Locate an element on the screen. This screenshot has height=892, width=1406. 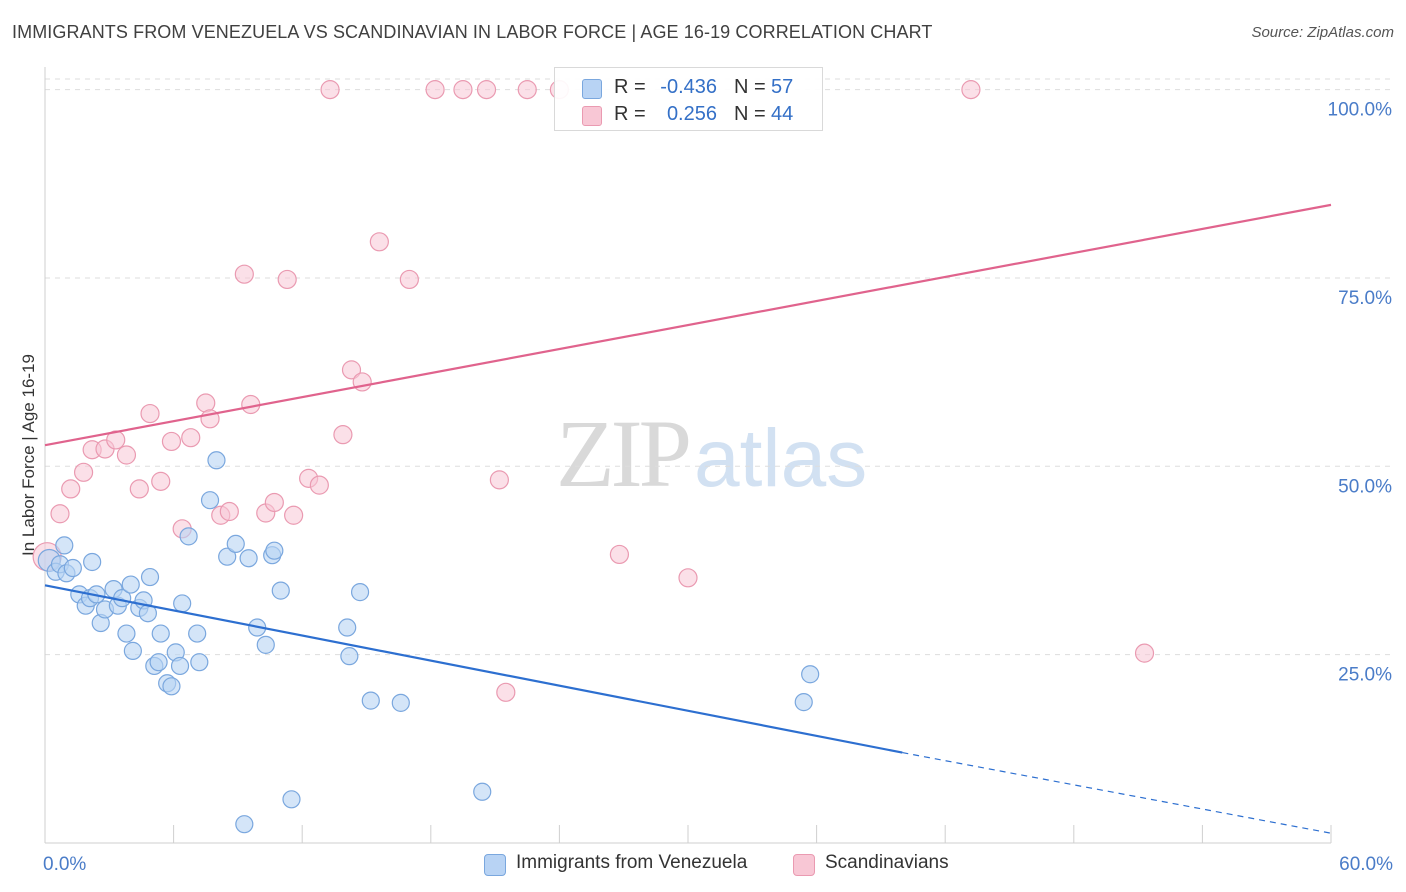
y-tick-label: 50.0% is located at coordinates (1365, 486).